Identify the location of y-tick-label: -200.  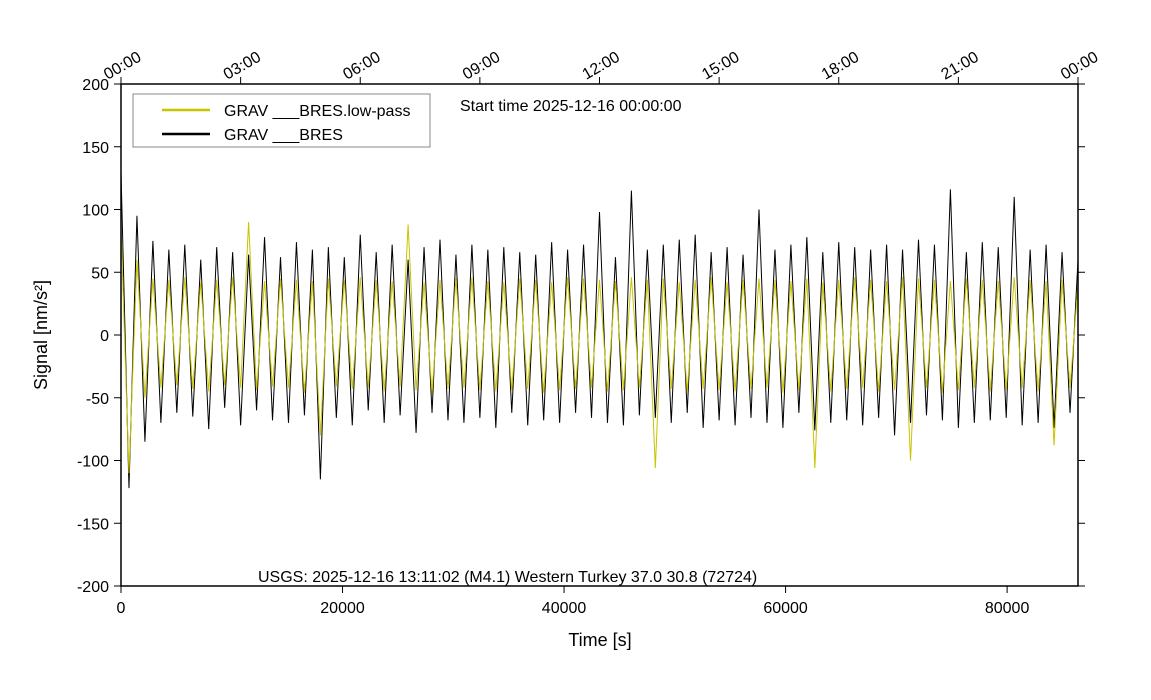
(93, 587).